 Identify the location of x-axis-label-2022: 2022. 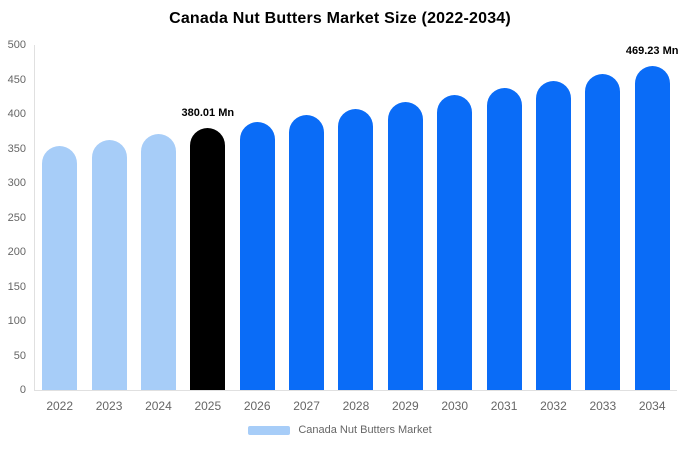
(60, 406).